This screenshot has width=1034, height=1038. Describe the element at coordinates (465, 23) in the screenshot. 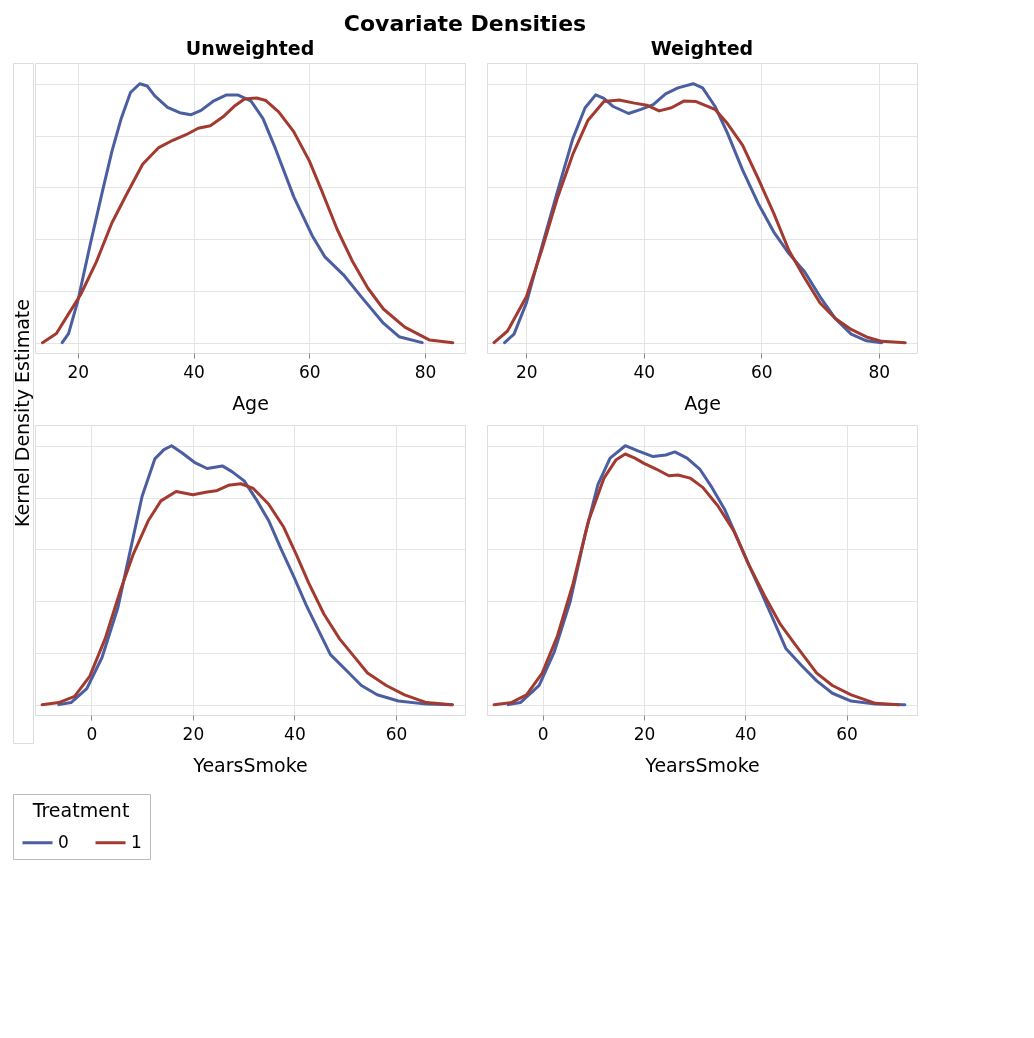

I see `chart-title: Covariate Densities` at that location.